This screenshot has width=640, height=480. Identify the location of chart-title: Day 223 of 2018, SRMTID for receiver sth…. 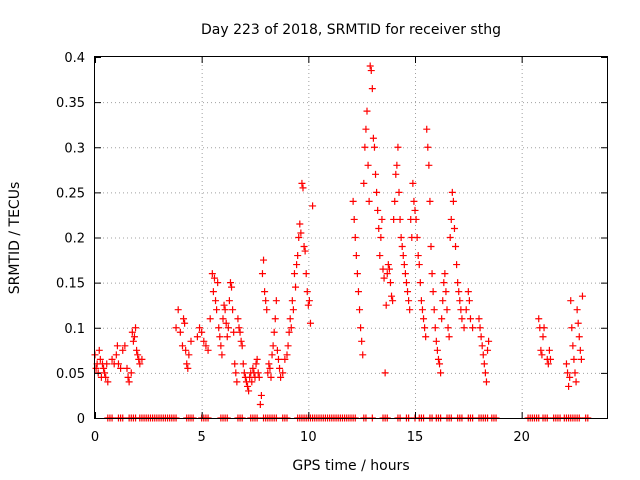
(351, 30).